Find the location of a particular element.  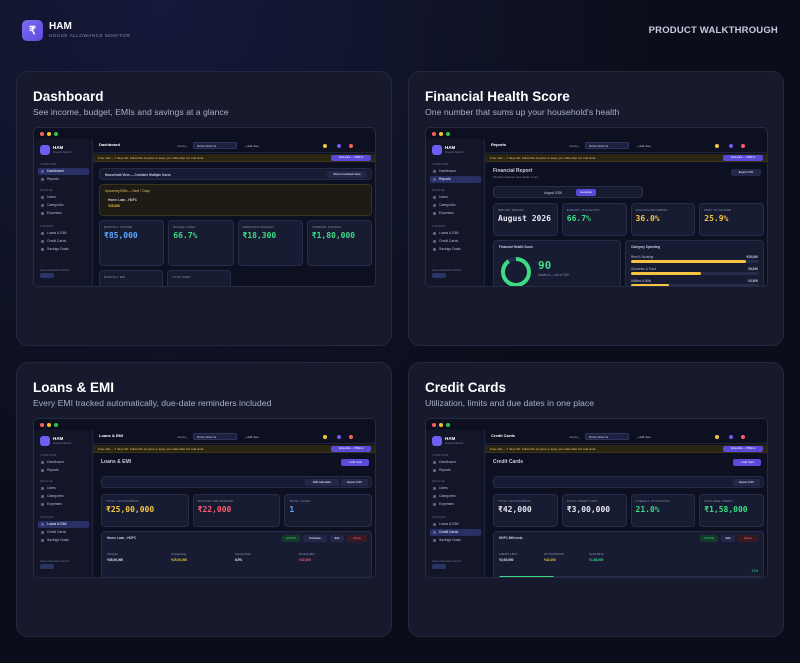

nav-icon is located at coordinates (42, 179).